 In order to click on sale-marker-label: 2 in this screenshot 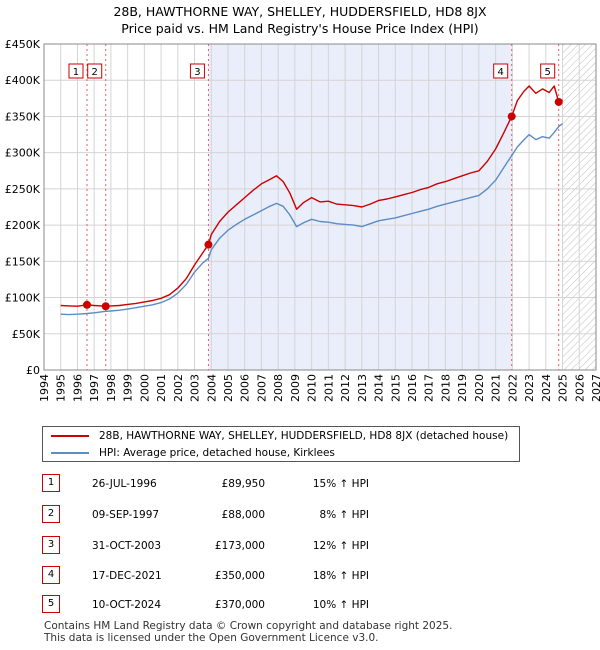, I will do `click(95, 72)`.